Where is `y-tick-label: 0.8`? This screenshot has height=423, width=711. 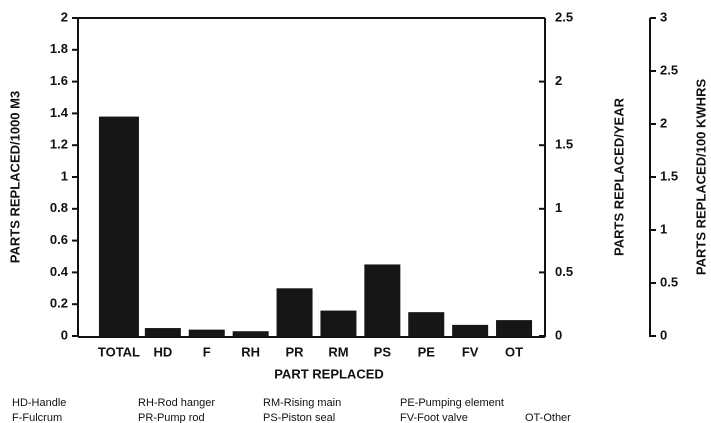 y-tick-label: 0.8 is located at coordinates (59, 207).